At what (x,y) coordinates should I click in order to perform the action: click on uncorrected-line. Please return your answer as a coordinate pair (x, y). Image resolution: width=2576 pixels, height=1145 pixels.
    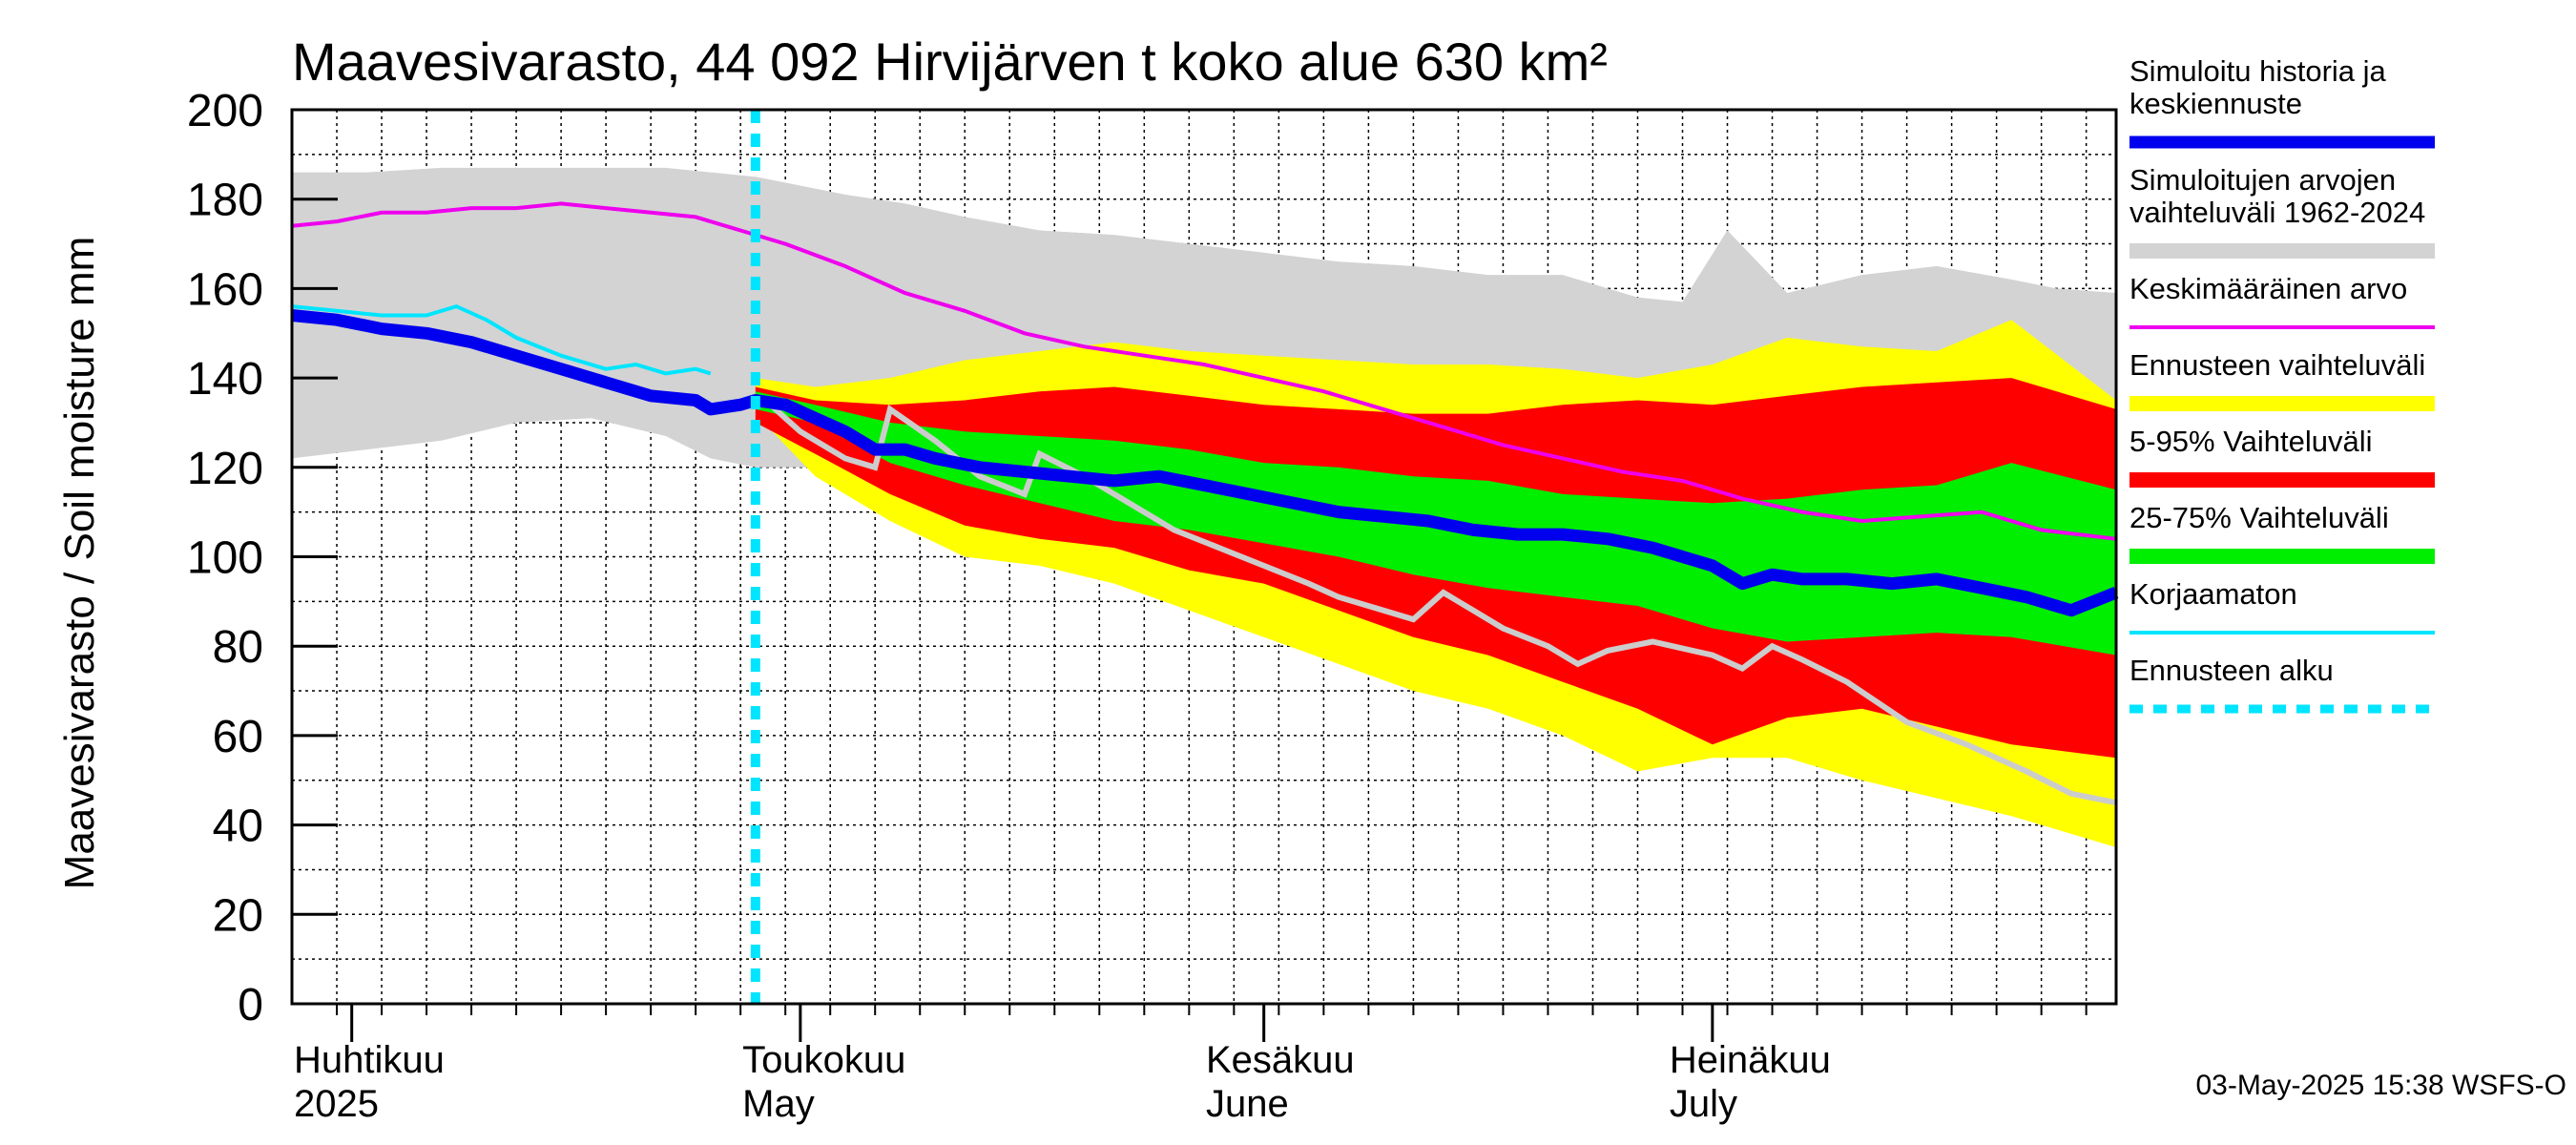
    Looking at the image, I should click on (501, 339).